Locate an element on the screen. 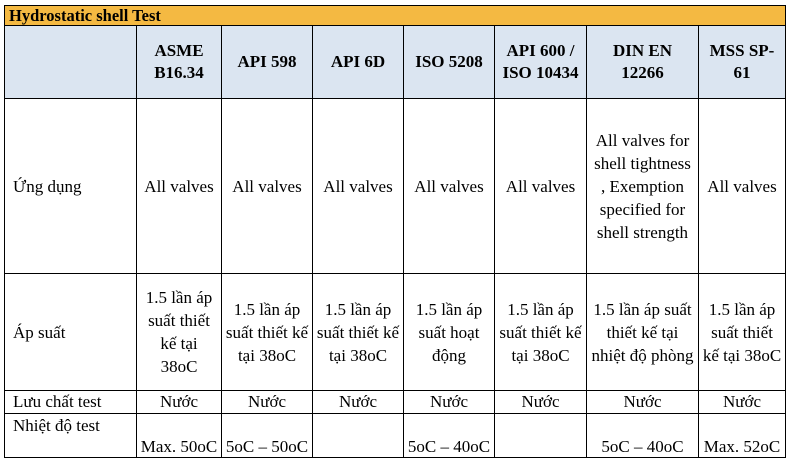 The image size is (793, 470). row-label: Ứng dụng is located at coordinates (70, 186).